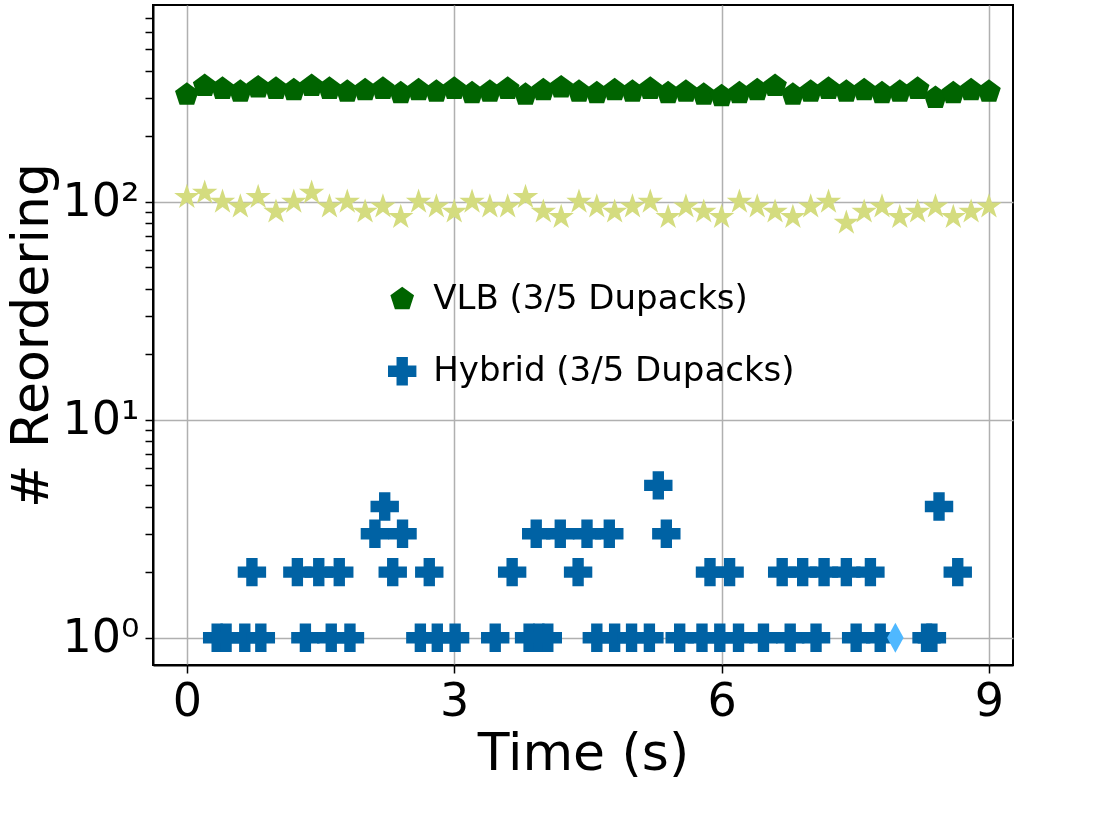 Image resolution: width=1113 pixels, height=832 pixels. I want to click on y-axis-title: # Reordering, so click(30, 335).